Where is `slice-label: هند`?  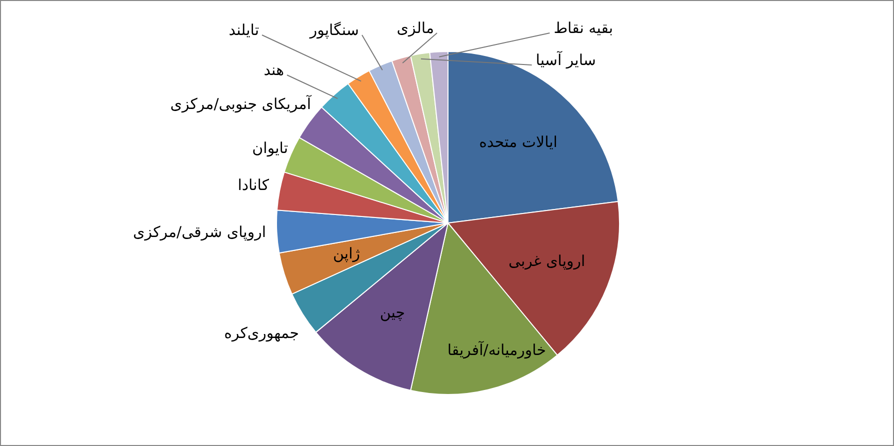 slice-label: هند is located at coordinates (274, 69).